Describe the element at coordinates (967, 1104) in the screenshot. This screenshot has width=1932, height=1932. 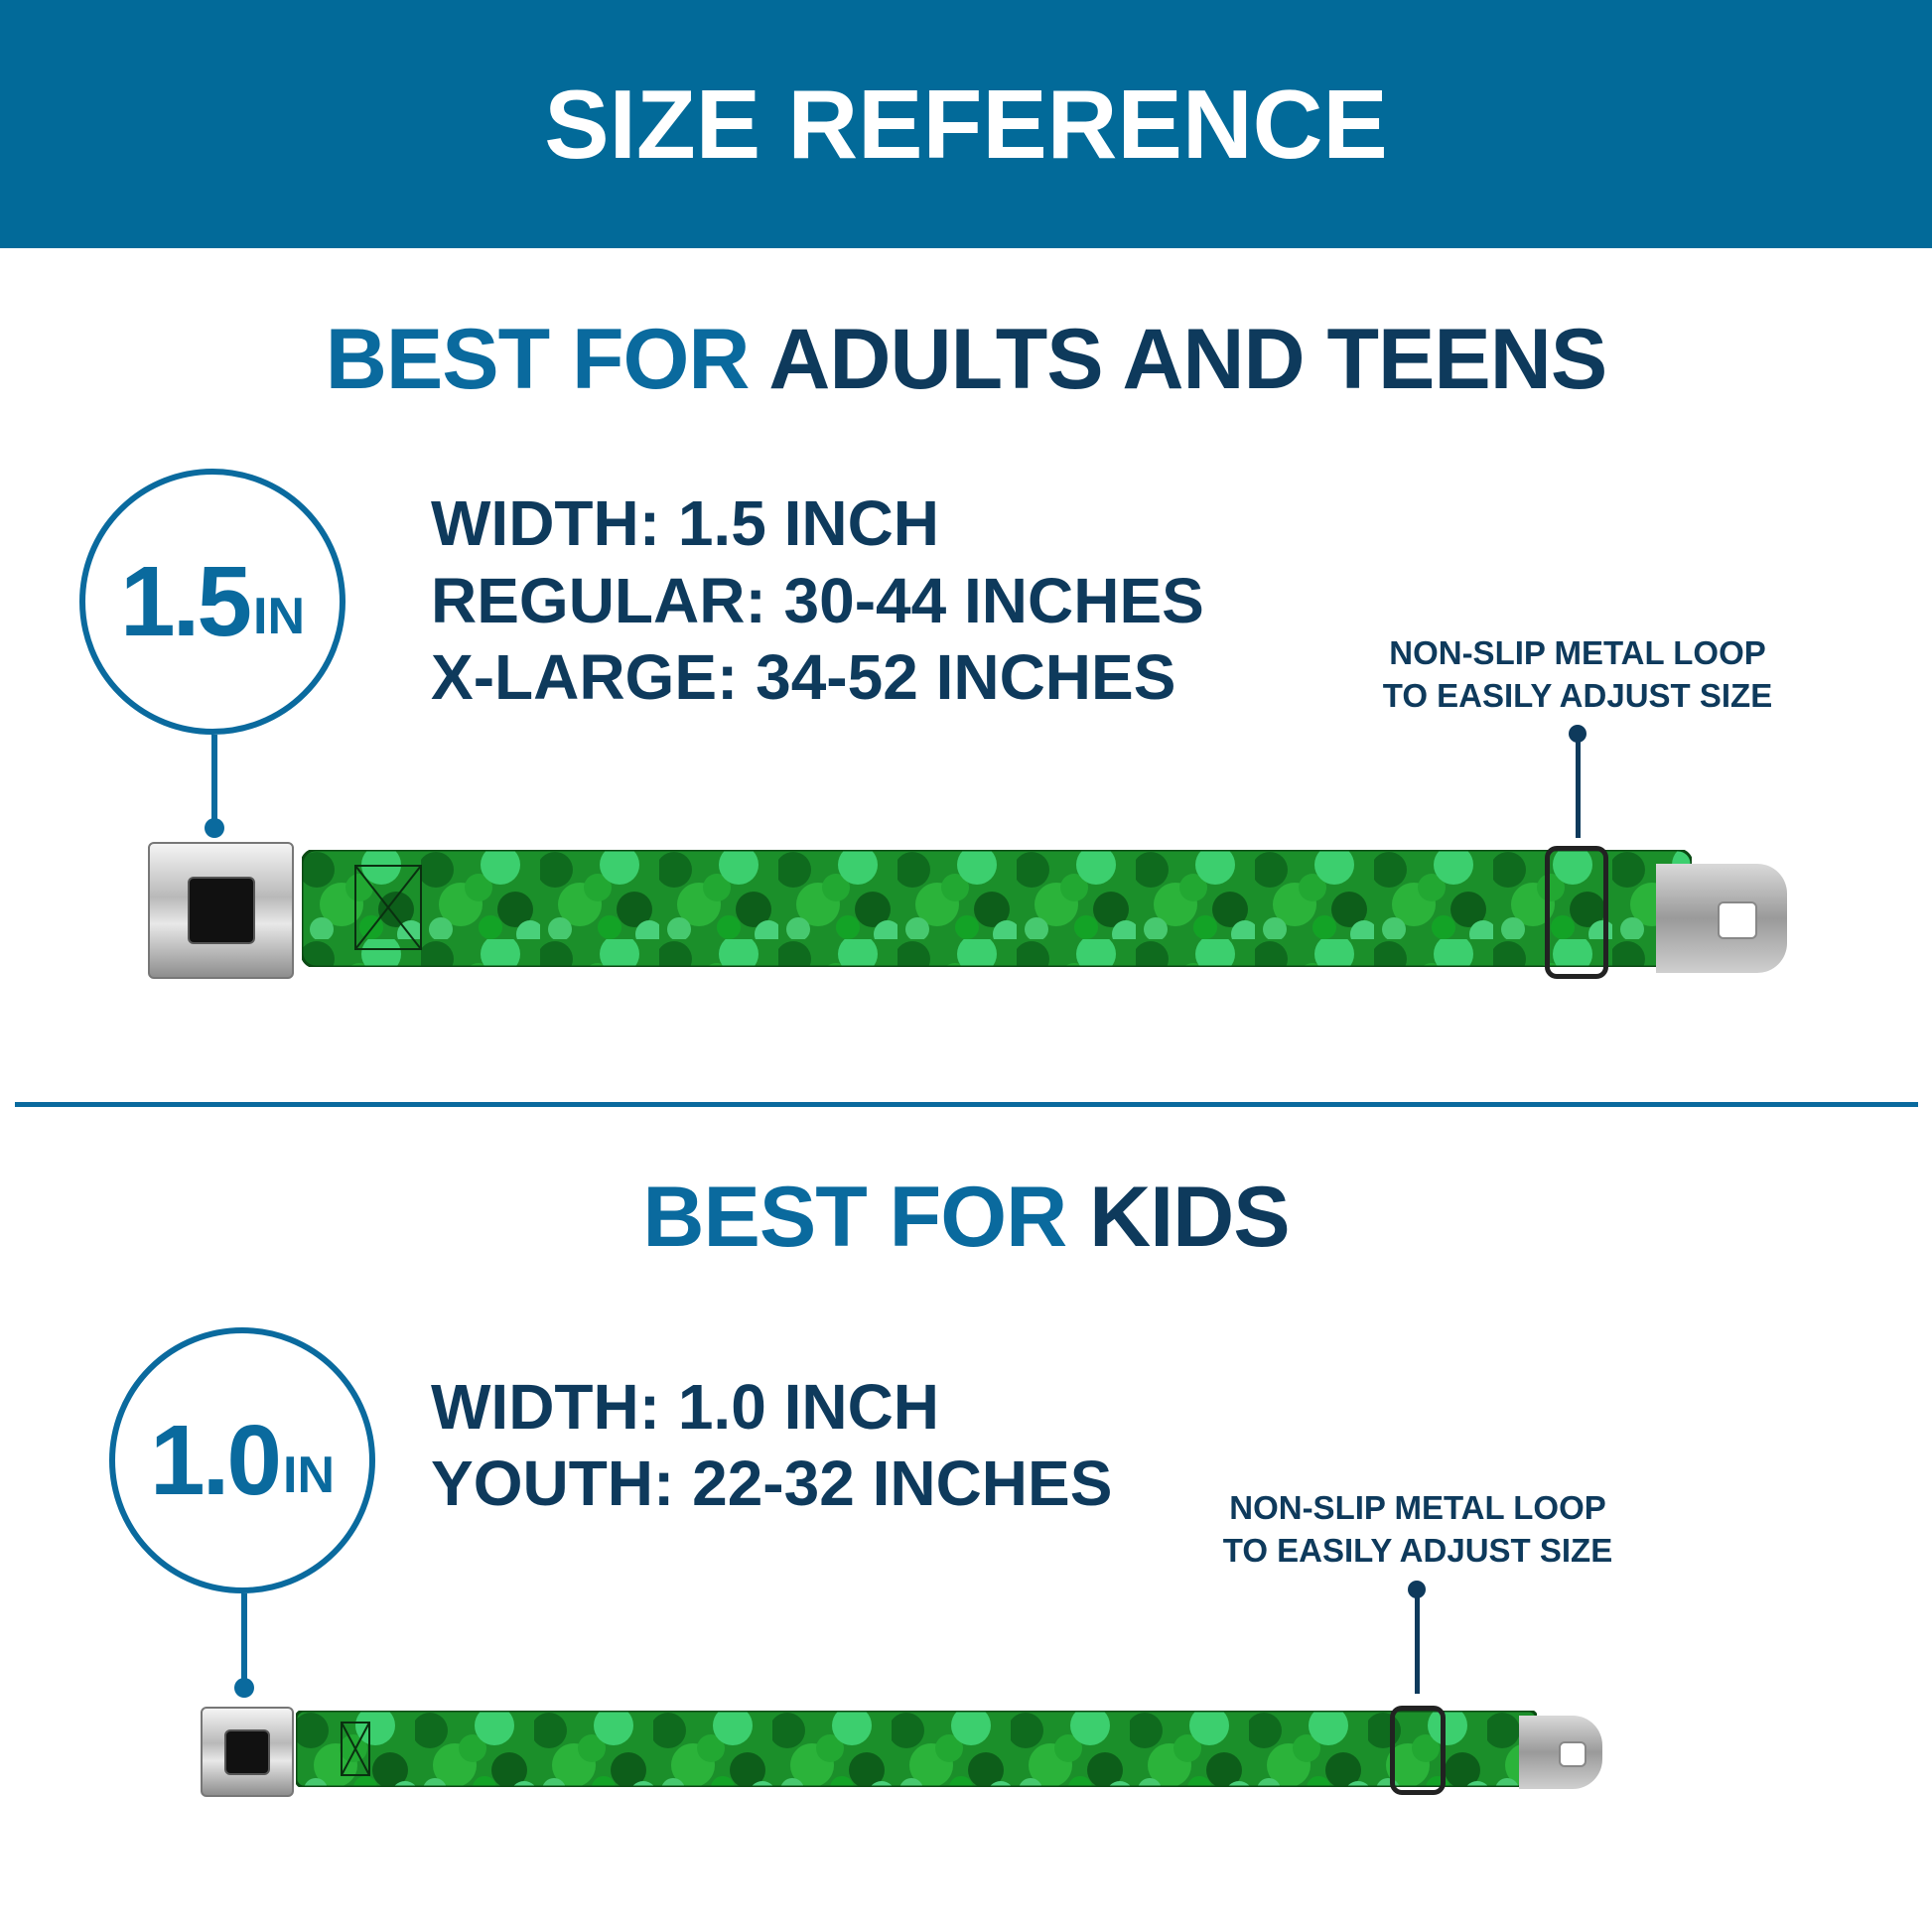
I see `section-divider` at that location.